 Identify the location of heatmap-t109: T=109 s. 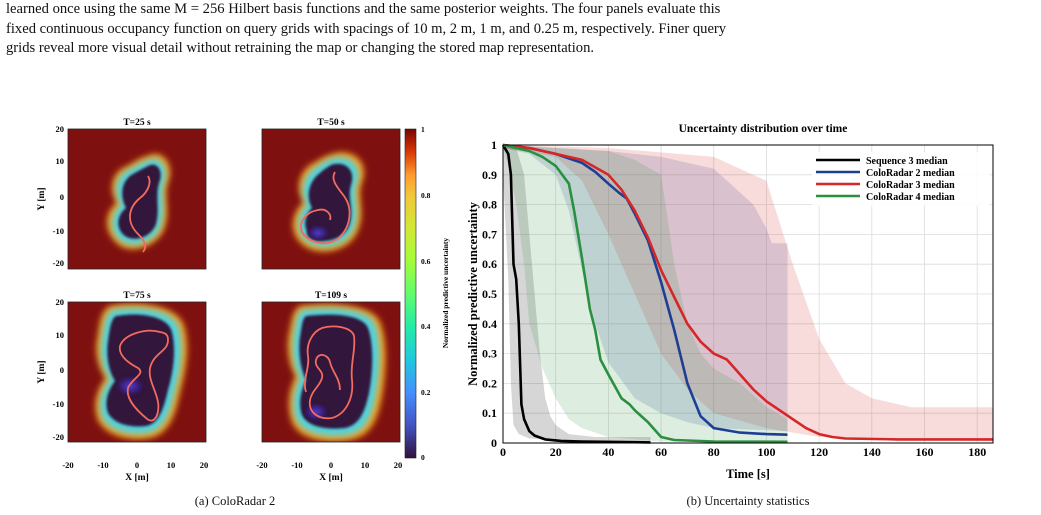
(331, 367).